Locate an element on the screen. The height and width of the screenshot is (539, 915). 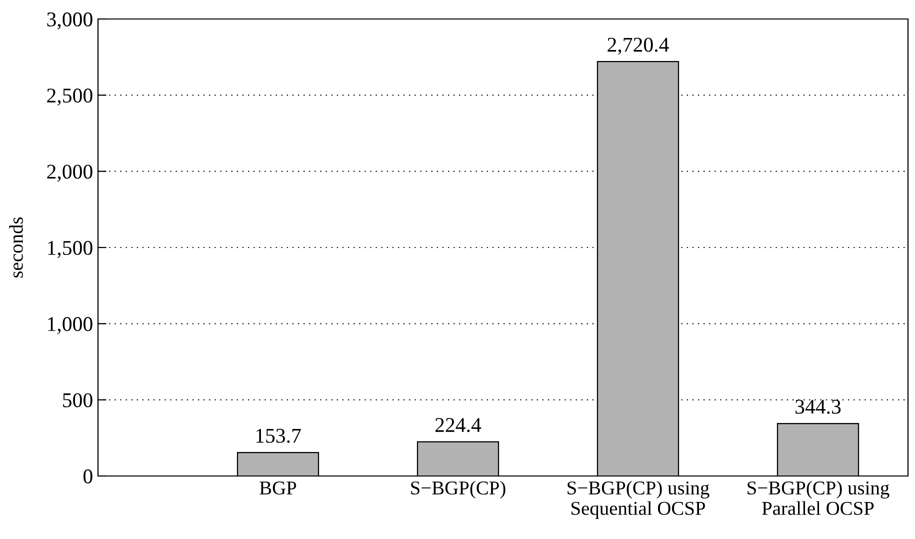
y-tick-label: 2,000 is located at coordinates (69, 173).